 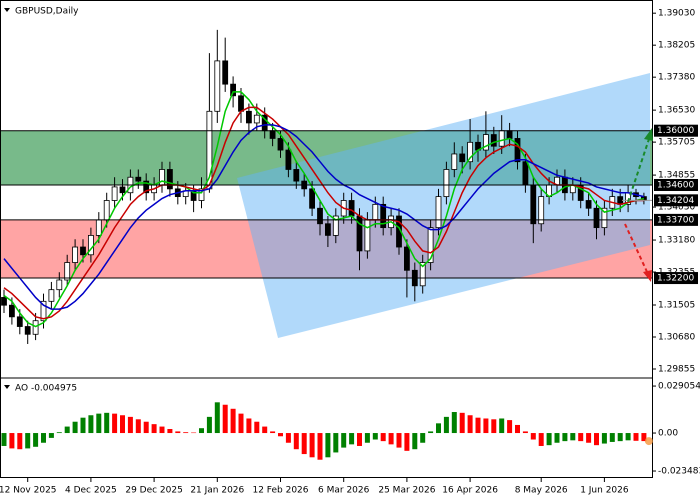 What do you see at coordinates (676, 337) in the screenshot?
I see `y-tick-label: 1.30680` at bounding box center [676, 337].